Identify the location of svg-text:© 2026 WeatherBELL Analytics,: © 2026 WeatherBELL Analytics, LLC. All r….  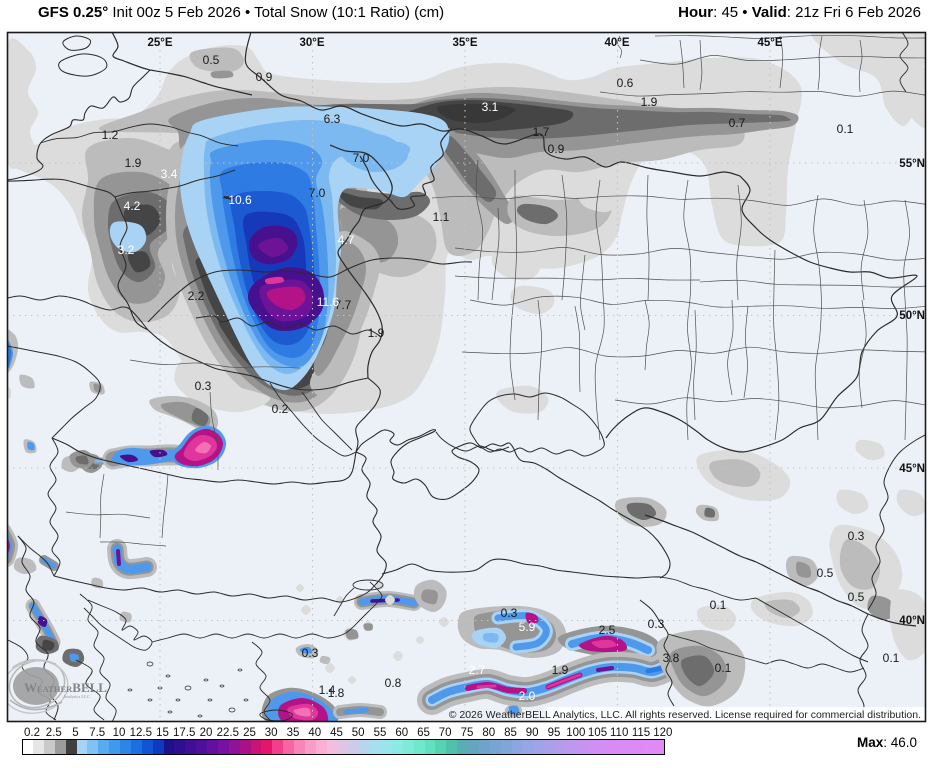
(685, 715).